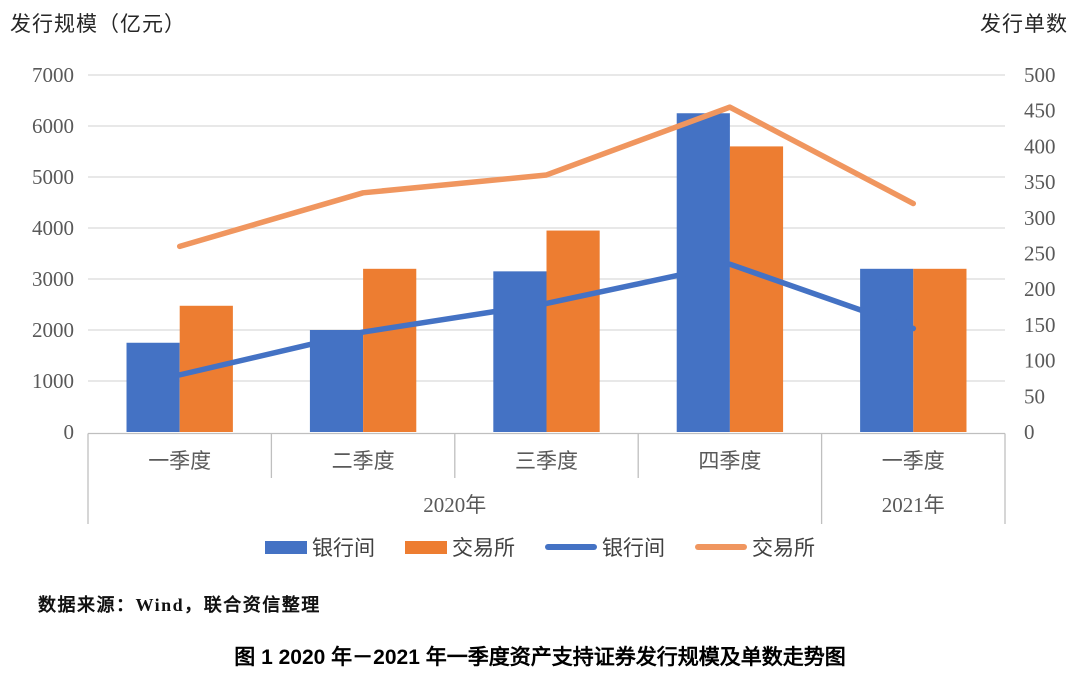 The image size is (1080, 683). Describe the element at coordinates (1024, 24) in the screenshot. I see `right-axis-title: 发行单数` at that location.